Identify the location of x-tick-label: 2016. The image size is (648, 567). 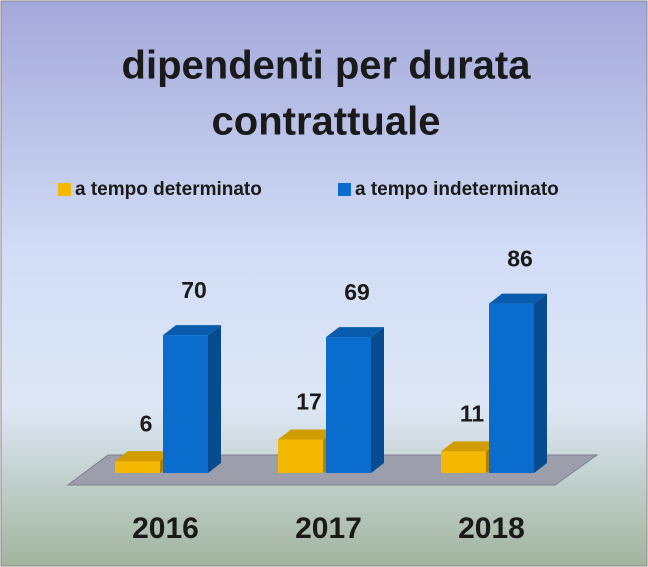
(165, 528).